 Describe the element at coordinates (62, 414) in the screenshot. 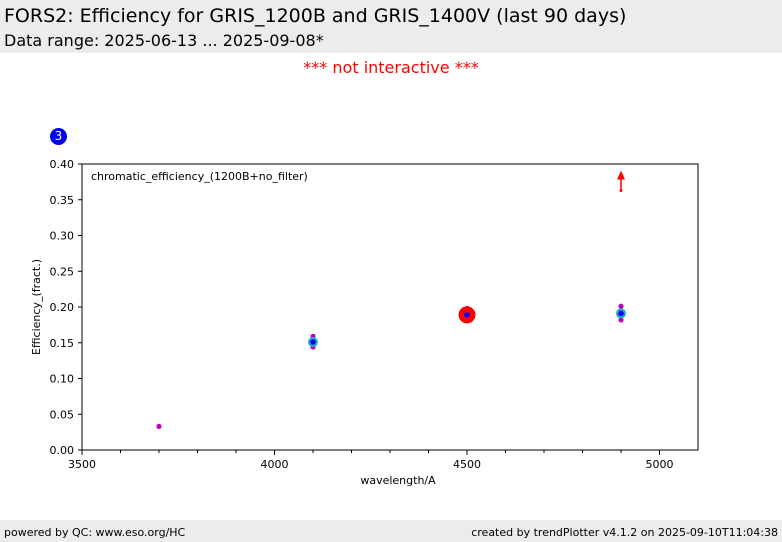

I see `y-tick-label: 0.05` at that location.